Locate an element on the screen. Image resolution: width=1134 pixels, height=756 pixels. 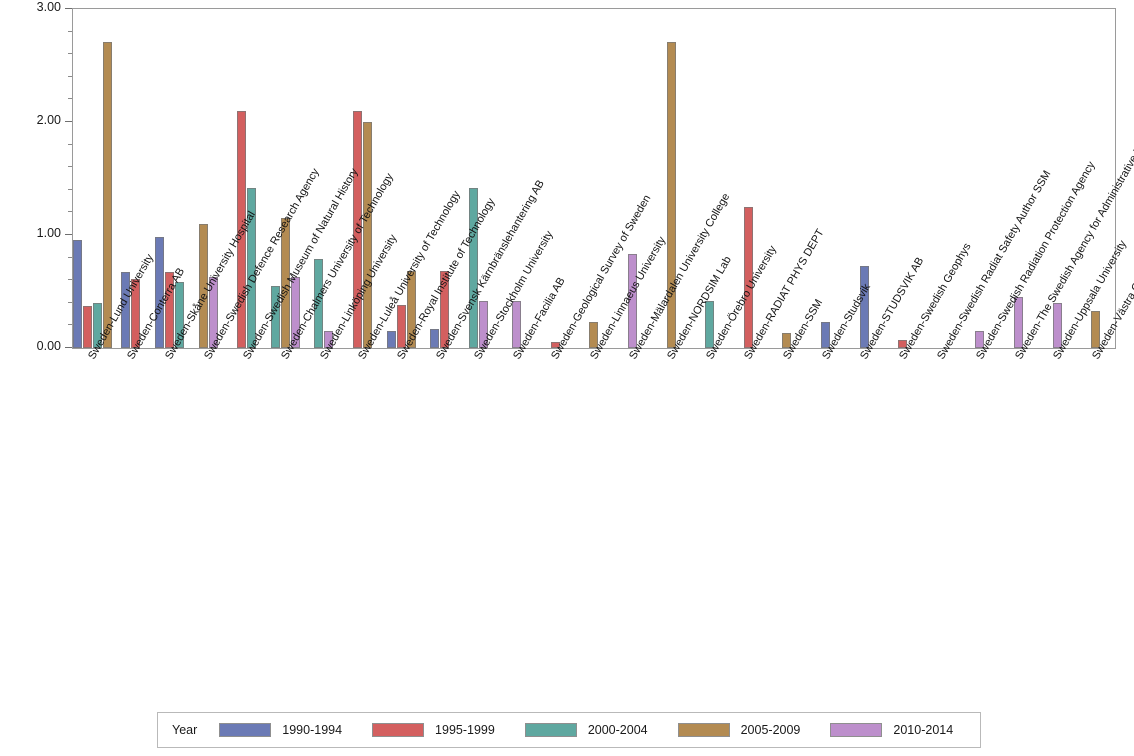
y-tick-label: 2.00 is located at coordinates (48, 120).